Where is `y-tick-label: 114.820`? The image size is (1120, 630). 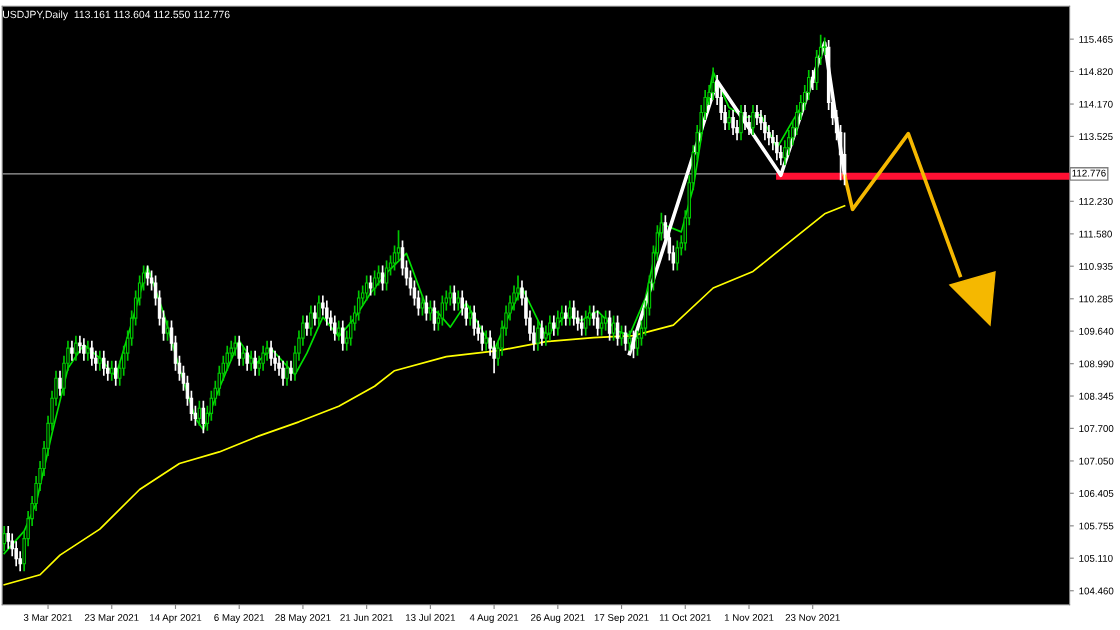 y-tick-label: 114.820 is located at coordinates (1096, 72).